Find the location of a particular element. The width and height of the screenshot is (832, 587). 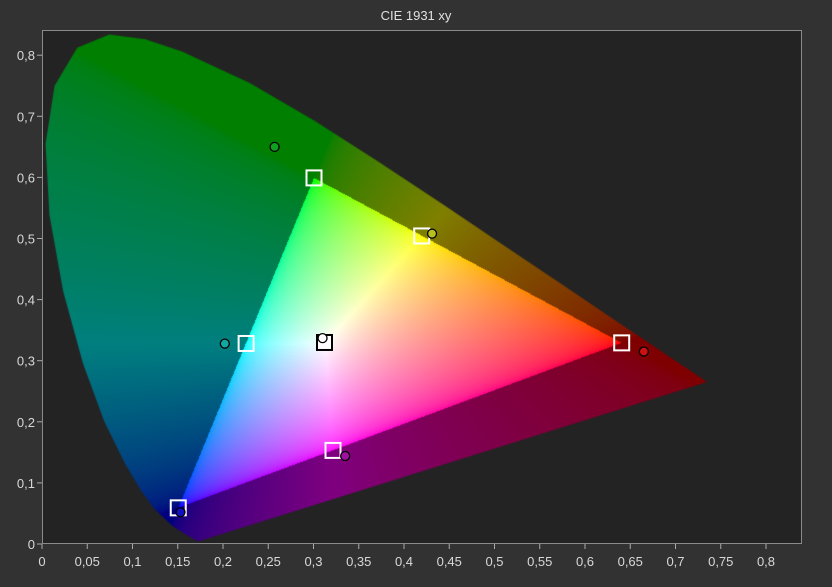

x-tick-label: 0,65 is located at coordinates (630, 561).